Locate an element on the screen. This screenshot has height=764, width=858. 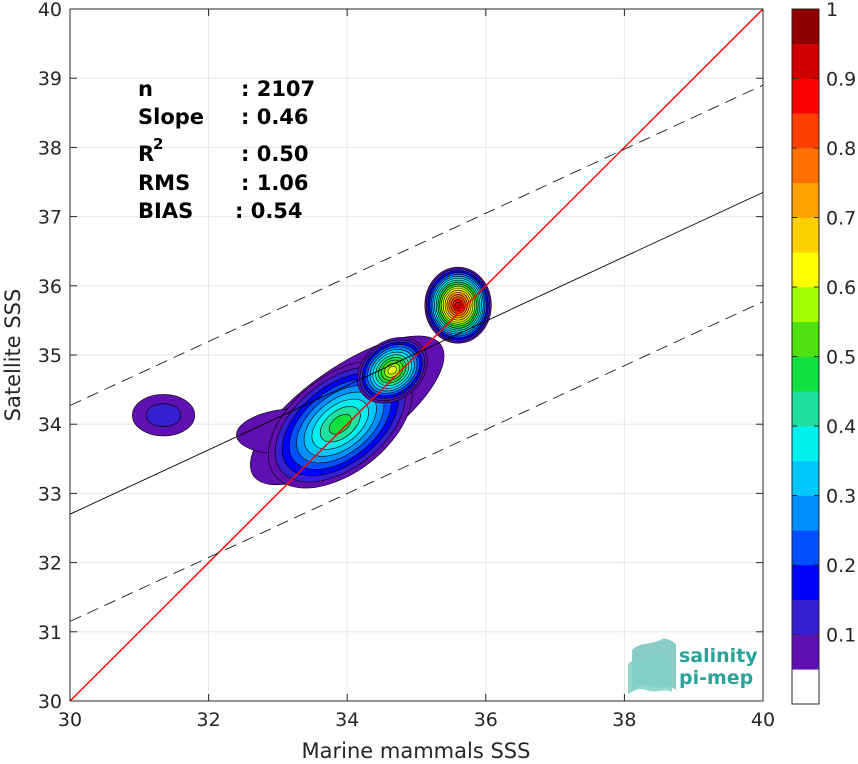
y-tick-label: 35 is located at coordinates (50, 356).